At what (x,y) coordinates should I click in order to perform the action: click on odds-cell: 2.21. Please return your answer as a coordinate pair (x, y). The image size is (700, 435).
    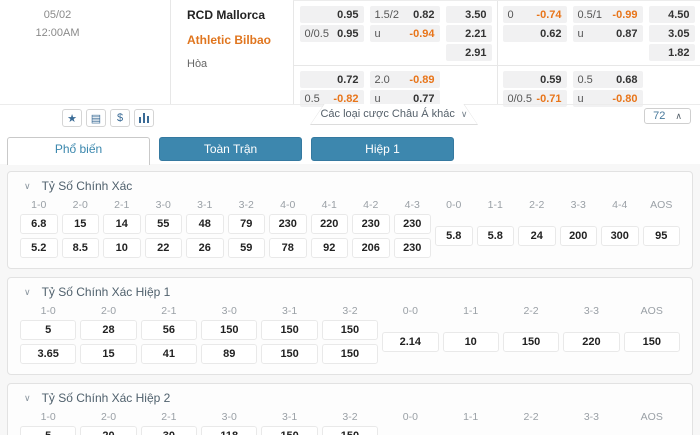
    Looking at the image, I should click on (468, 33).